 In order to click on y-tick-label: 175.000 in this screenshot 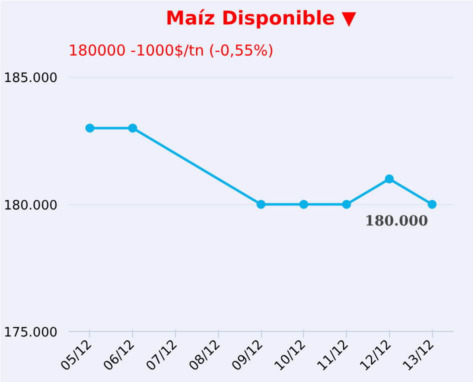, I will do `click(31, 333)`.